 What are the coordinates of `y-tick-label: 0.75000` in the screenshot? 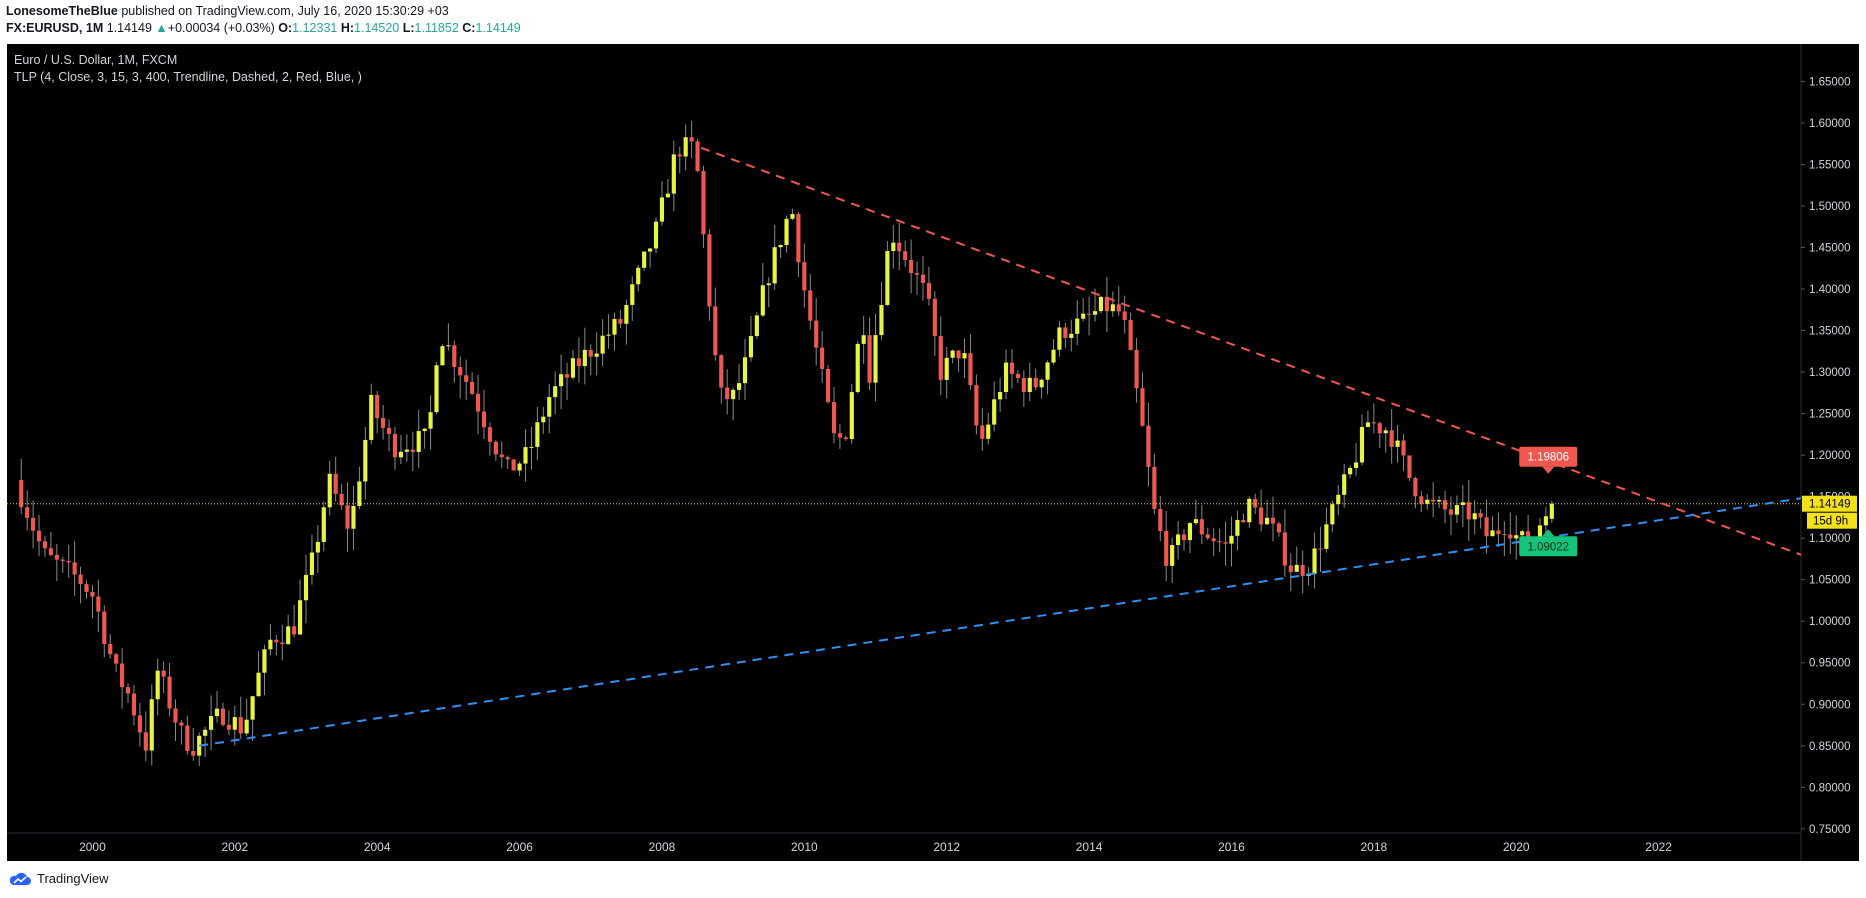 It's located at (1830, 830).